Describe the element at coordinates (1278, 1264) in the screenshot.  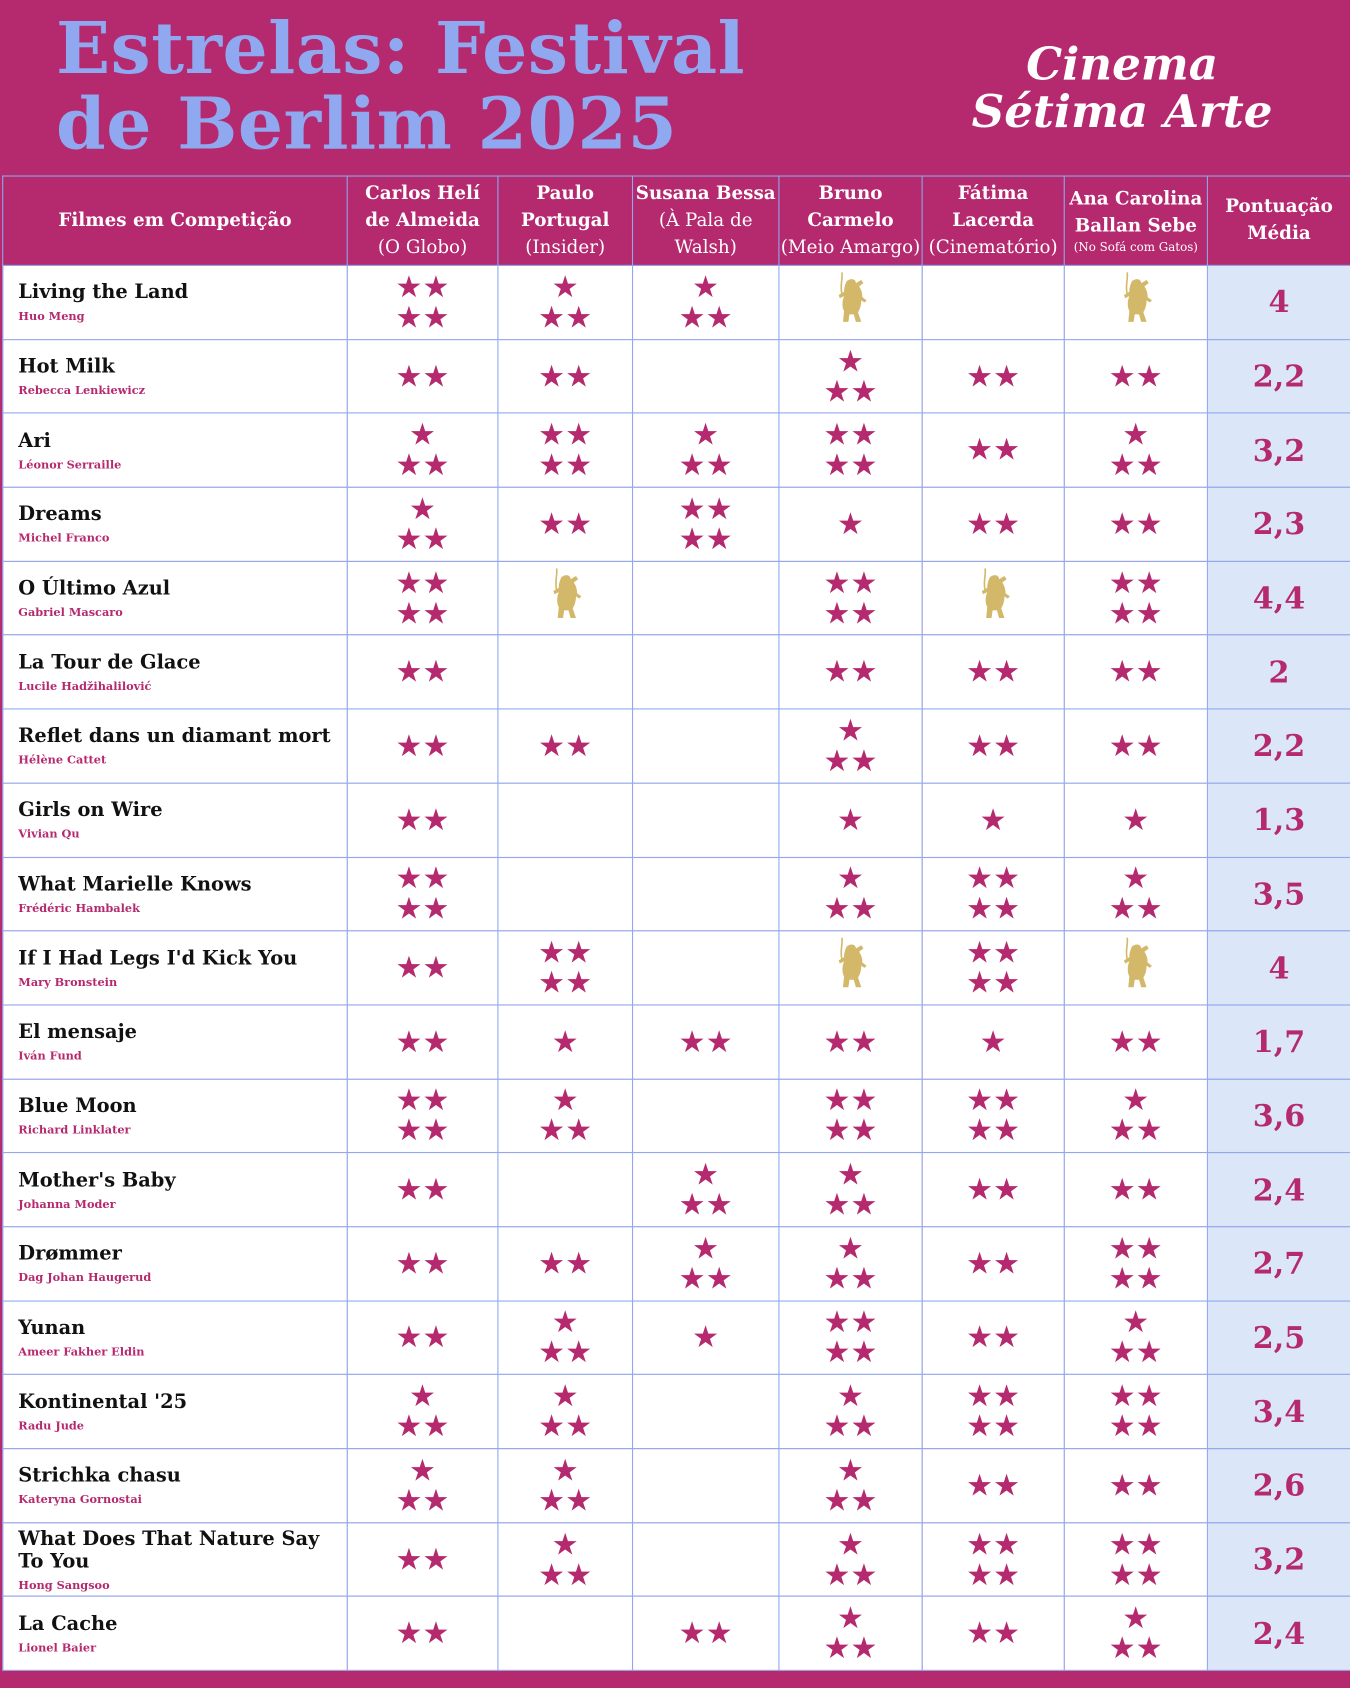
I see `average-score: 2,7` at that location.